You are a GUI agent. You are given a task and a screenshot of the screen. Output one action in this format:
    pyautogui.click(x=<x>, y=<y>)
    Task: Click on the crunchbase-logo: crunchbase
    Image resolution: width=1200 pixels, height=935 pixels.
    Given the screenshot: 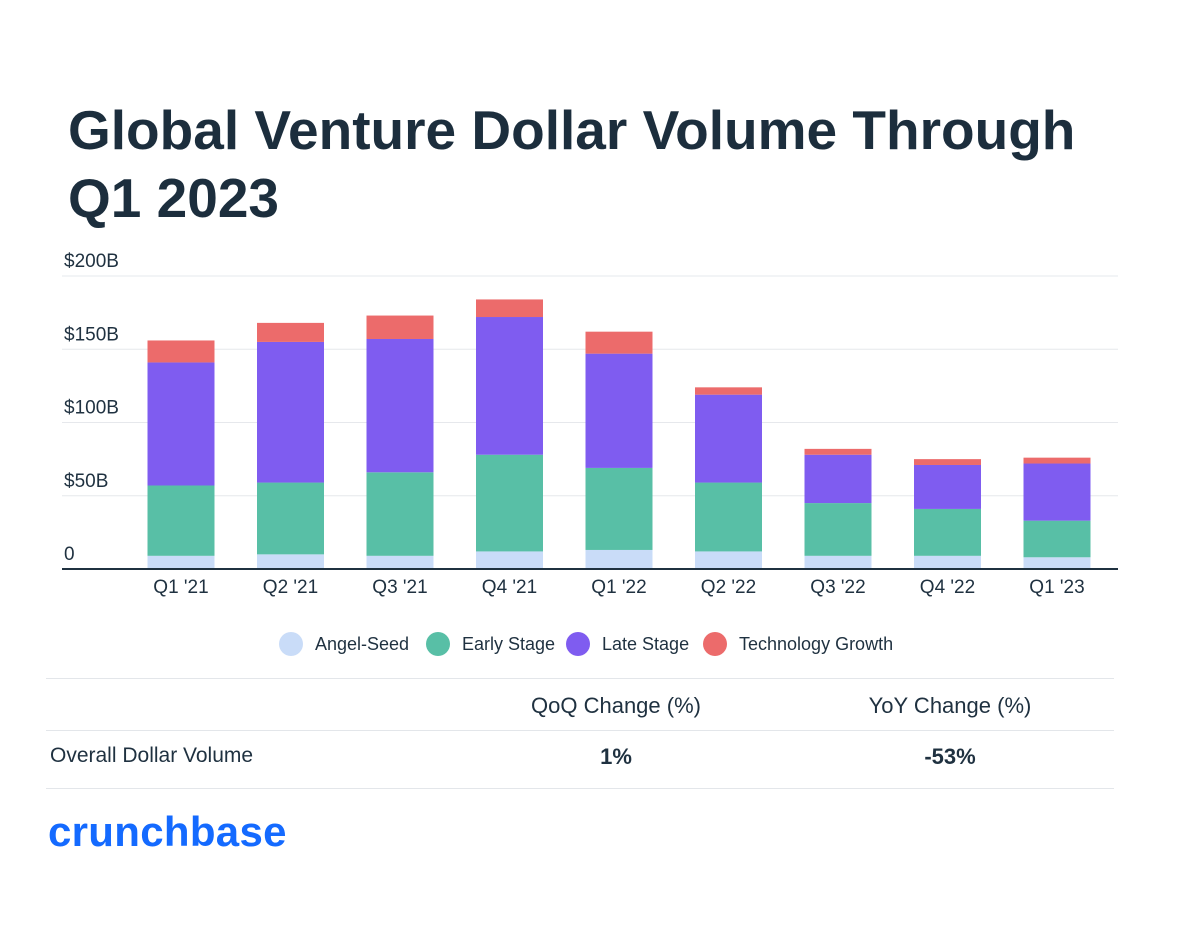 What is the action you would take?
    pyautogui.click(x=167, y=831)
    